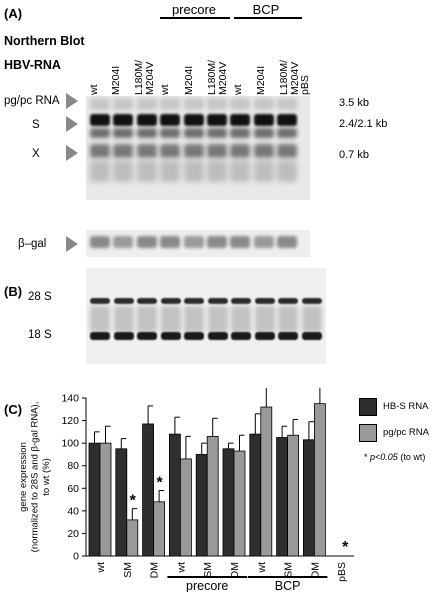 This screenshot has height=592, width=436. Describe the element at coordinates (288, 585) in the screenshot. I see `group-label: BCP` at that location.